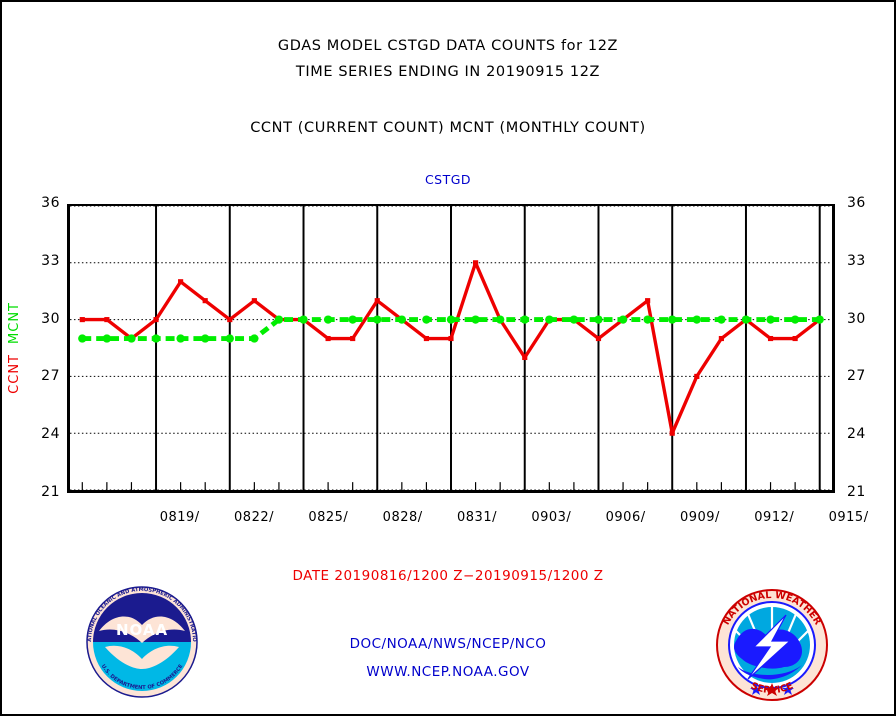 The image size is (896, 716). What do you see at coordinates (848, 517) in the screenshot?
I see `x-tick-label: 0915/` at bounding box center [848, 517].